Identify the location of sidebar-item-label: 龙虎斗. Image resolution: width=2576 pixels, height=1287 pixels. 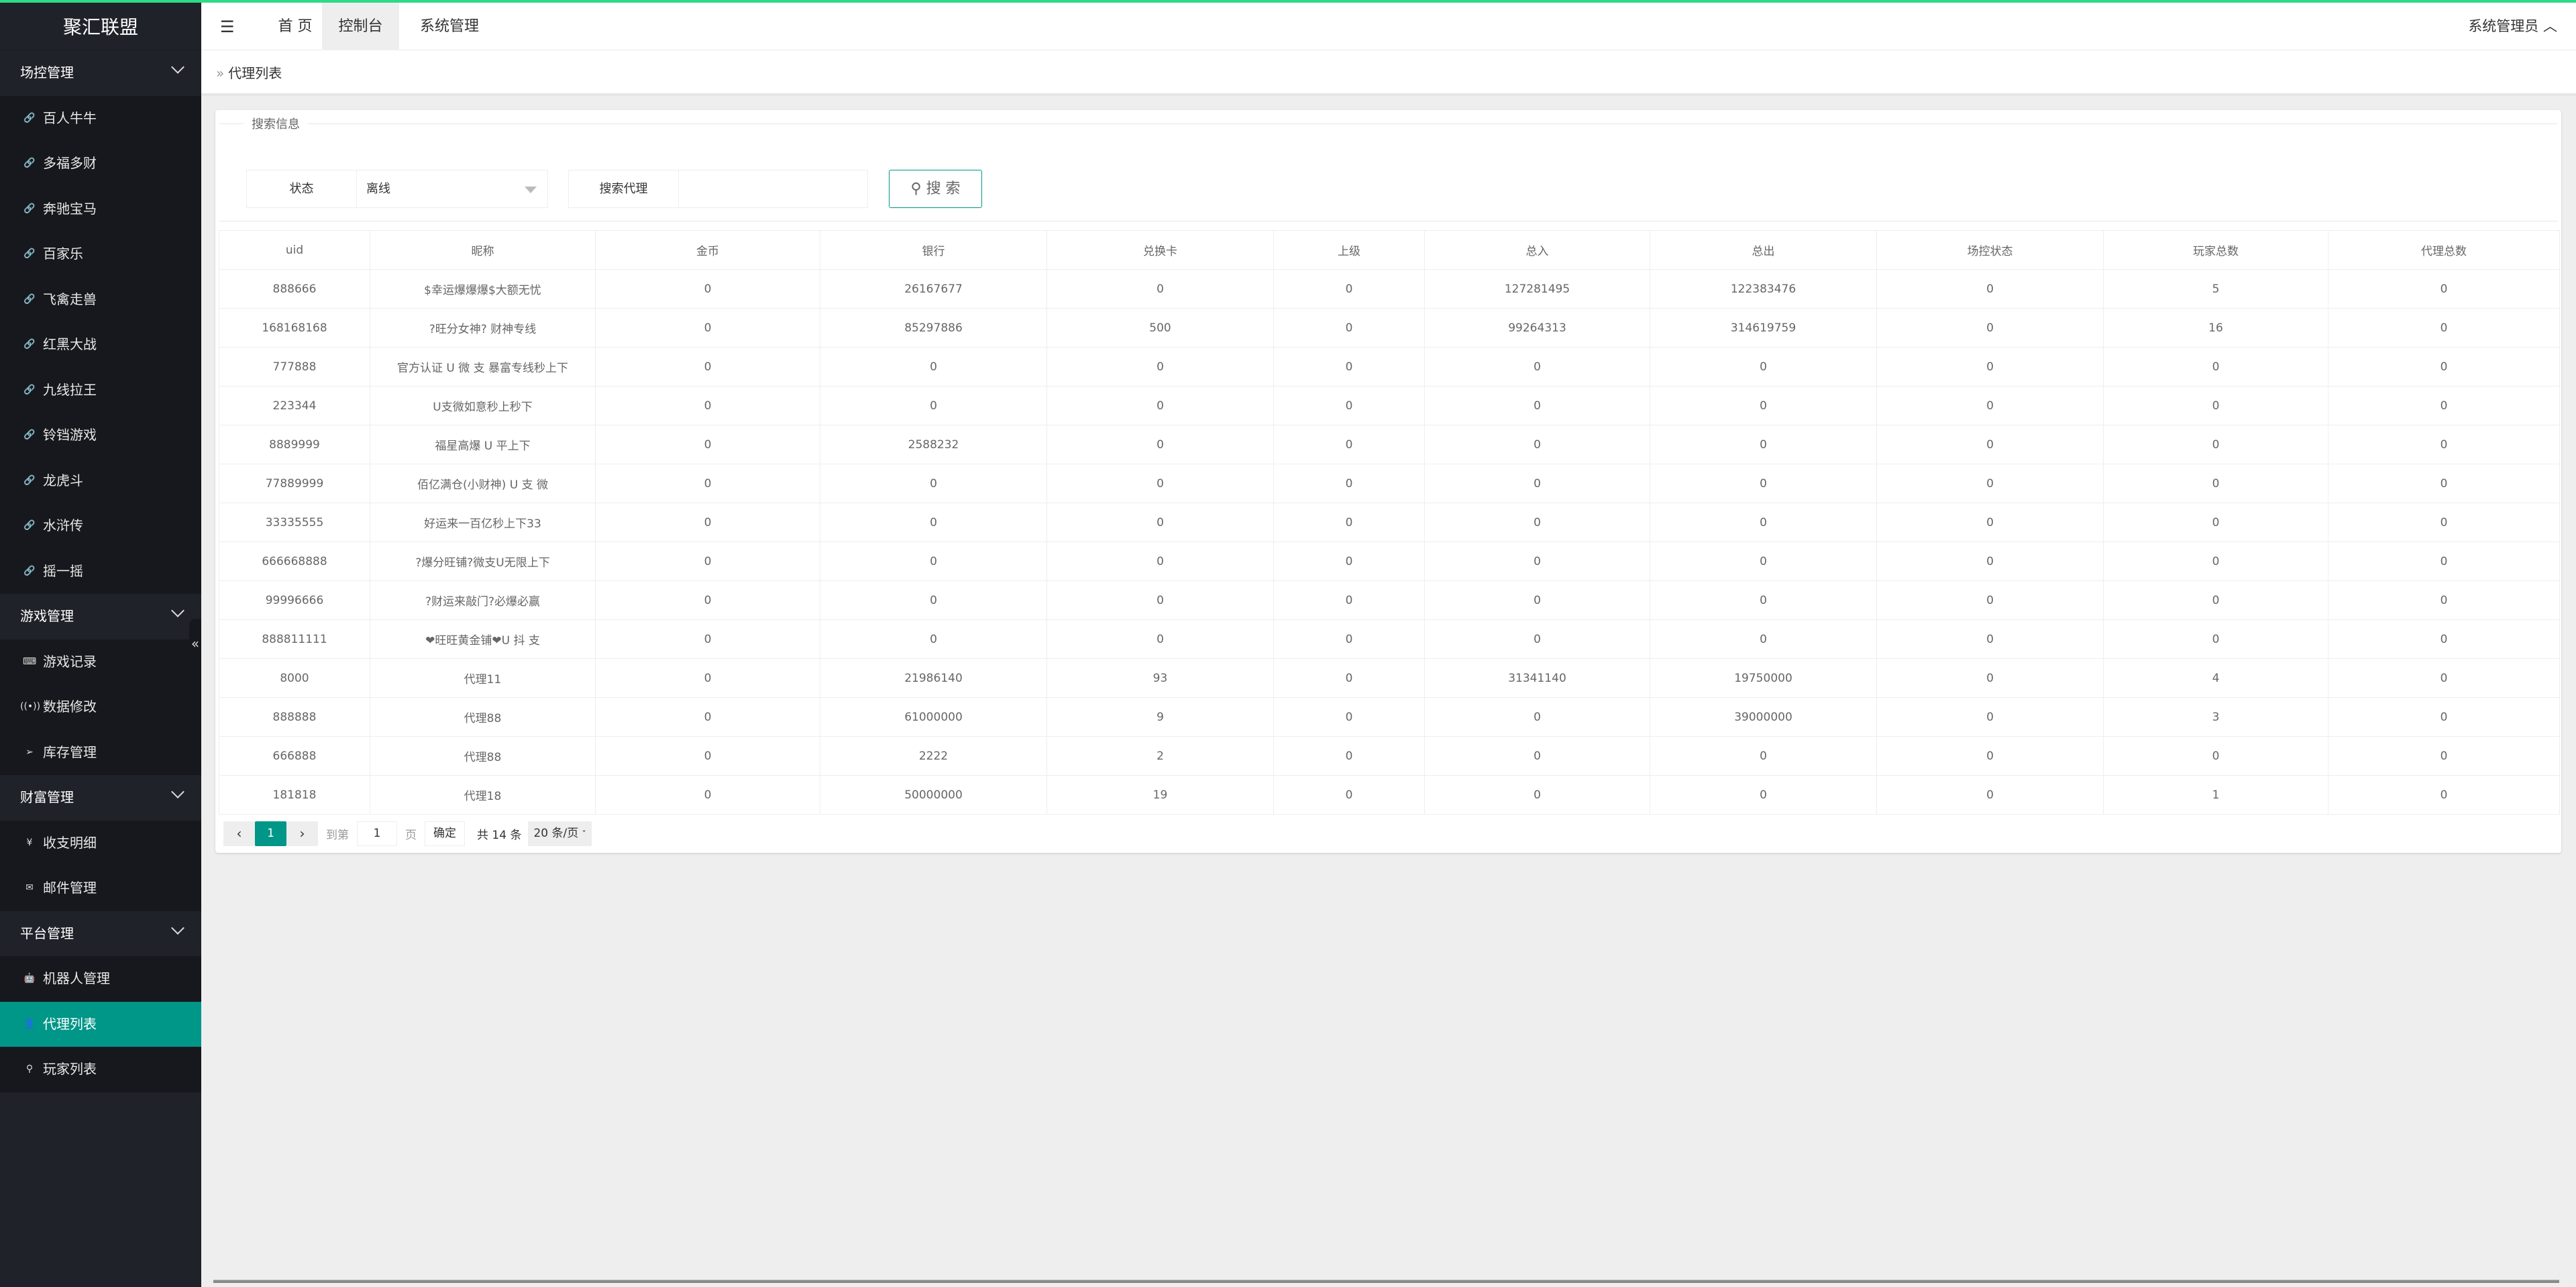
(63, 480).